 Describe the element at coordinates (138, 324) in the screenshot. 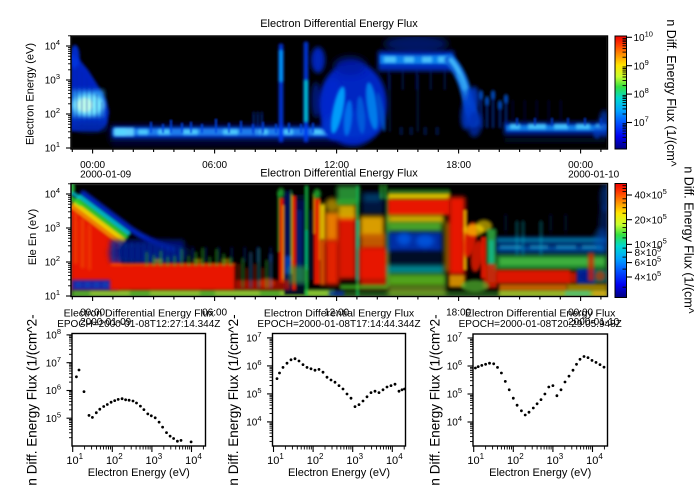

I see `svg-text: EPOCH=2000-01-08T12:27:14.344Z` at that location.